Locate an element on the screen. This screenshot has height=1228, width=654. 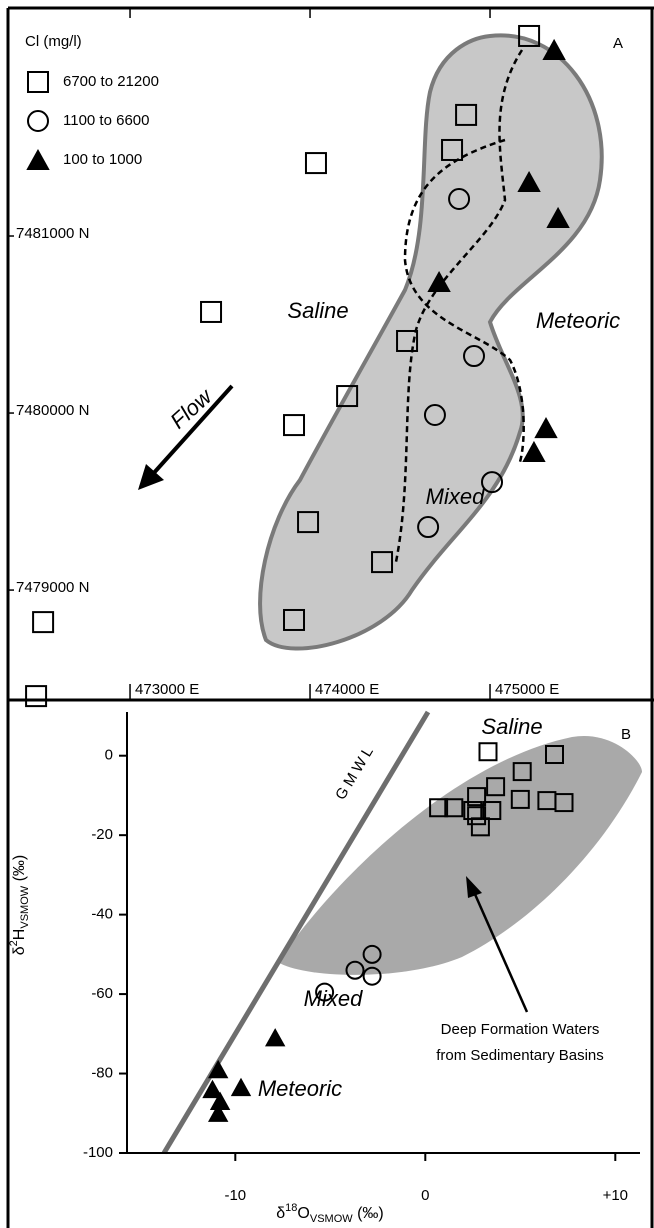
x-tick-label: 475000 E is located at coordinates (527, 689).